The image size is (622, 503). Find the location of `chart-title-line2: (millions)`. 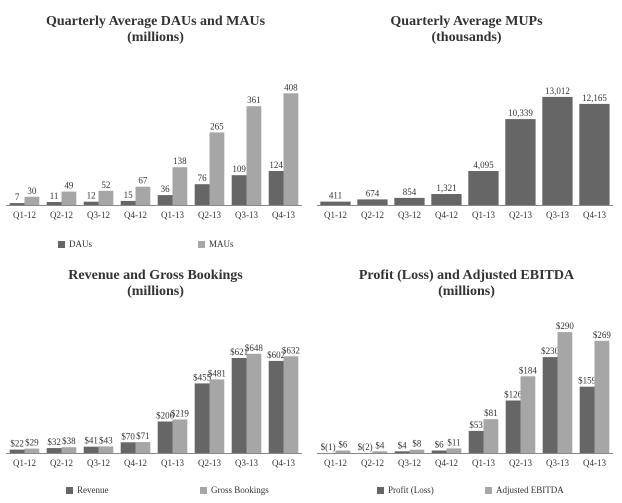

chart-title-line2: (millions) is located at coordinates (155, 37).